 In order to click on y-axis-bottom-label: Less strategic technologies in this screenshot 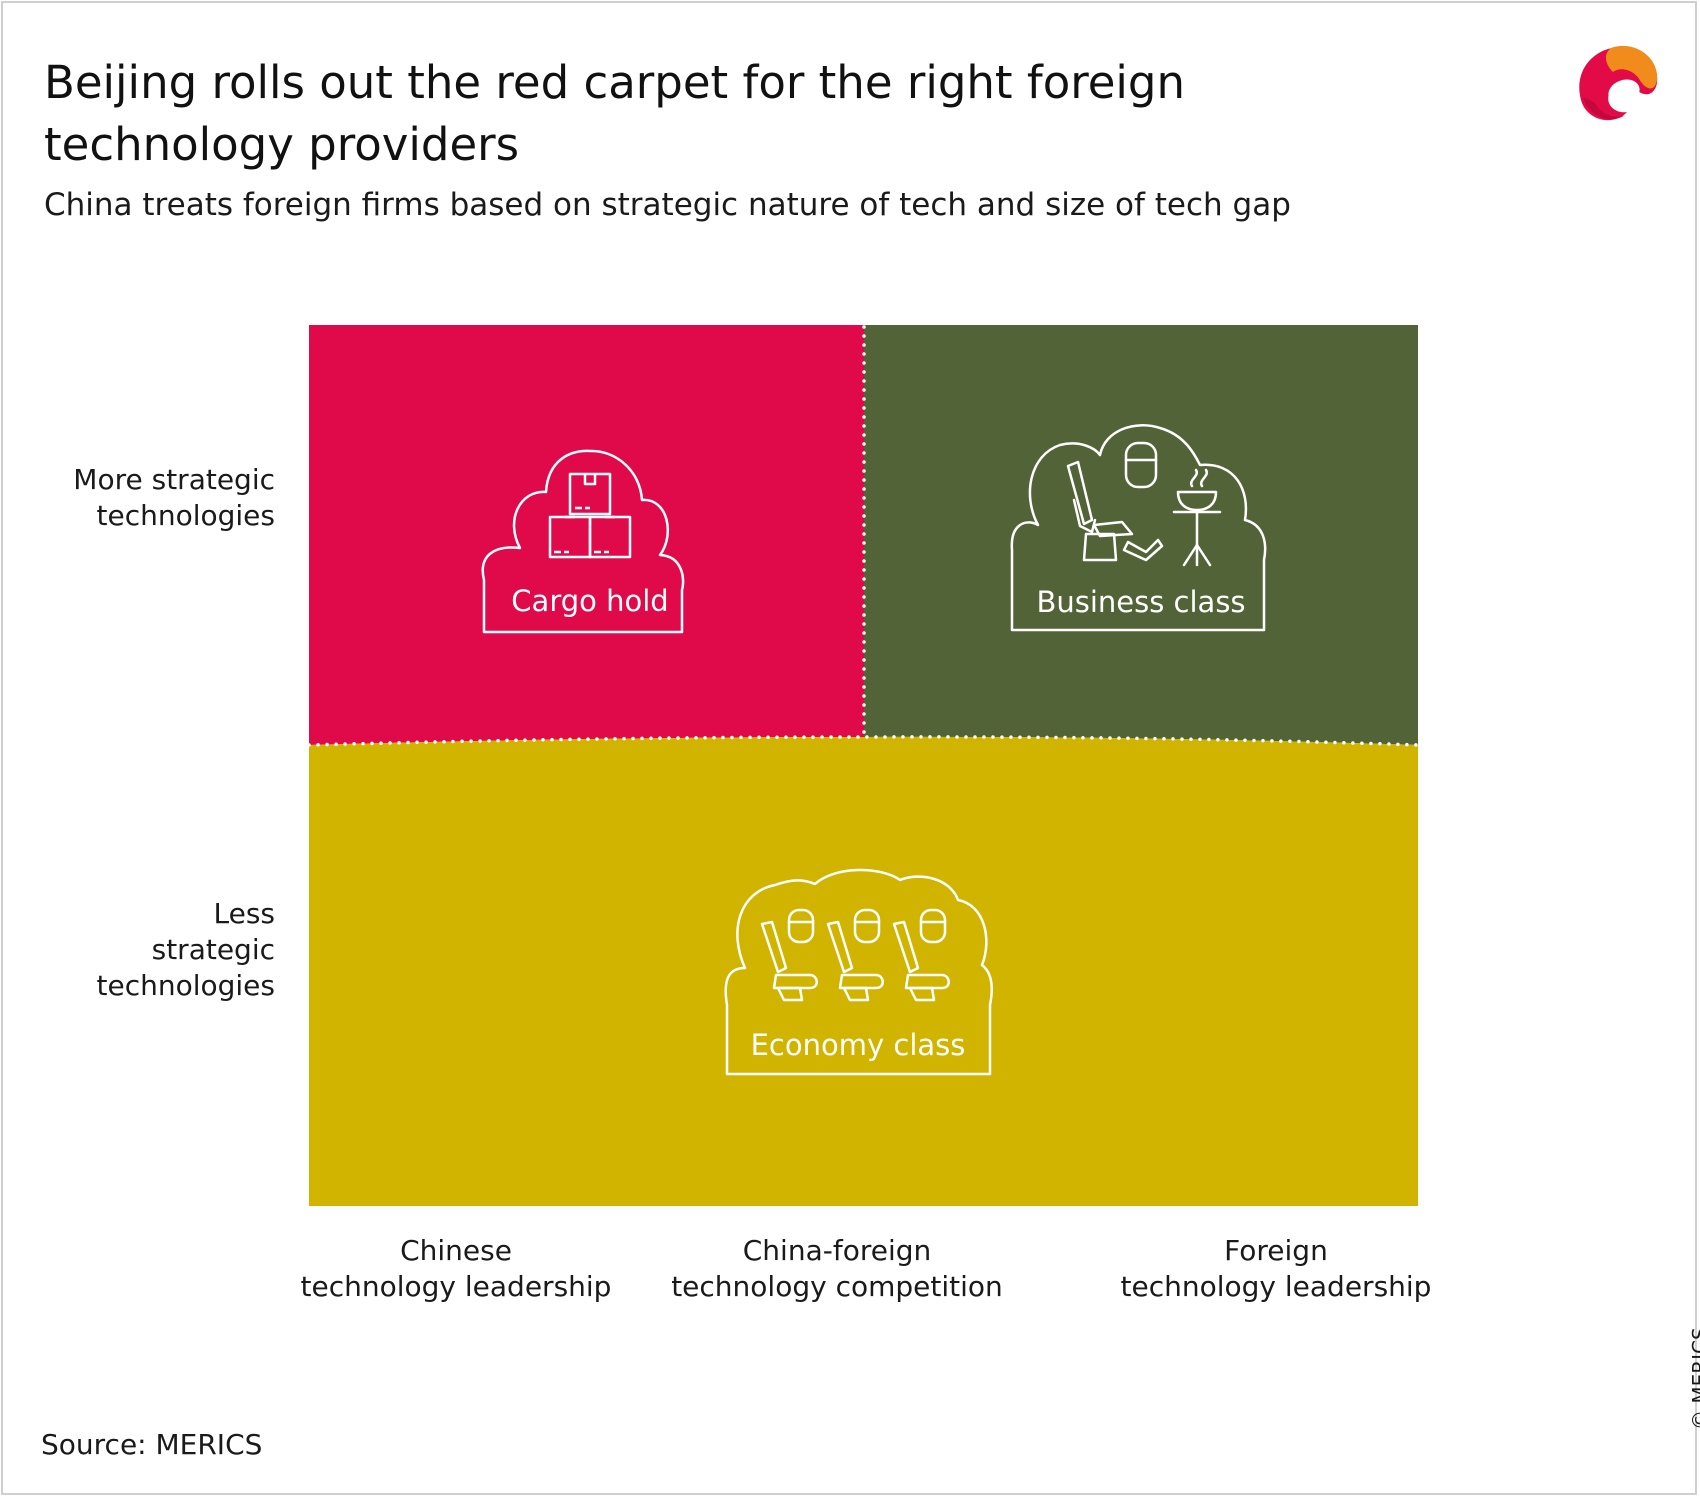, I will do `click(186, 949)`.